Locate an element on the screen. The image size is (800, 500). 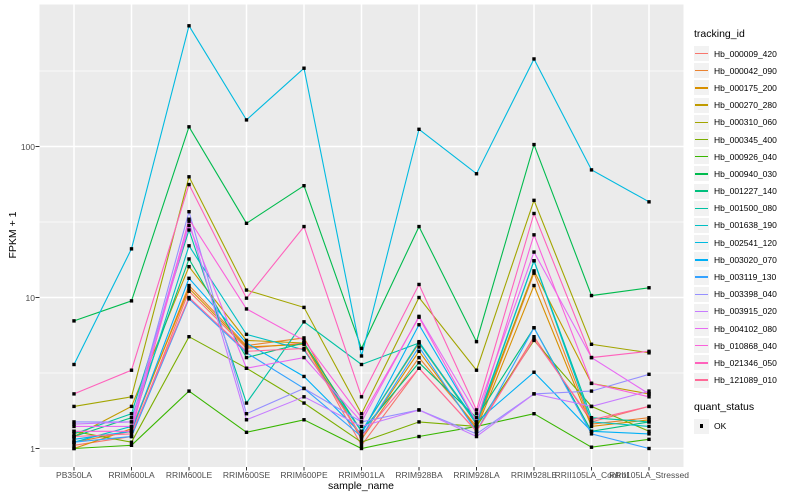
legend-item-label: Hb_000270_280 is located at coordinates (745, 105).